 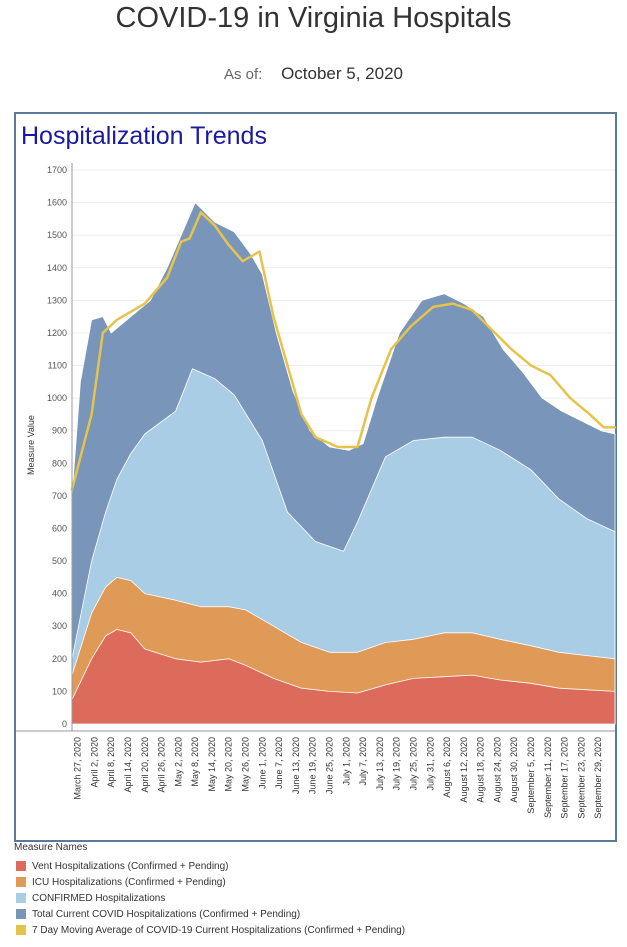 I want to click on y-axis-label: Measure Value, so click(x=31, y=445).